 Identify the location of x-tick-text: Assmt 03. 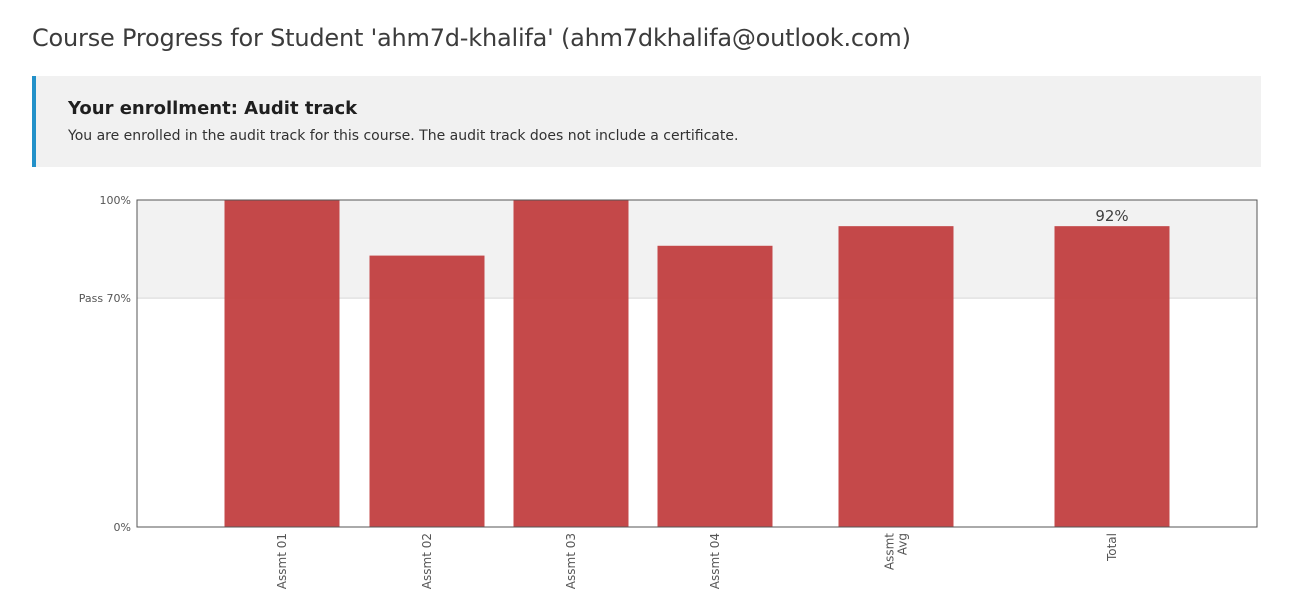
(571, 561).